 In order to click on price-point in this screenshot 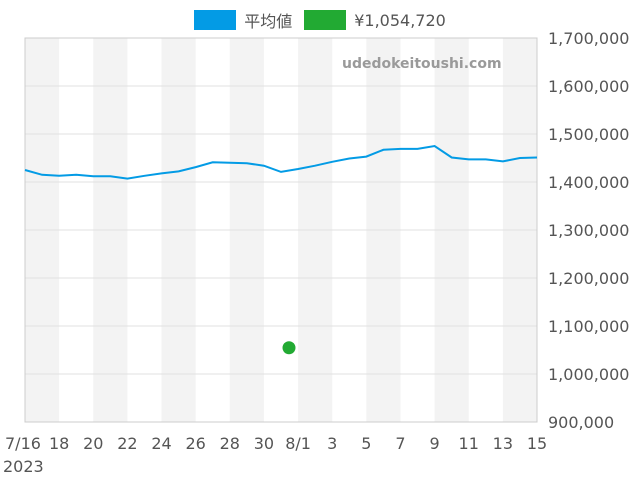, I will do `click(289, 348)`.